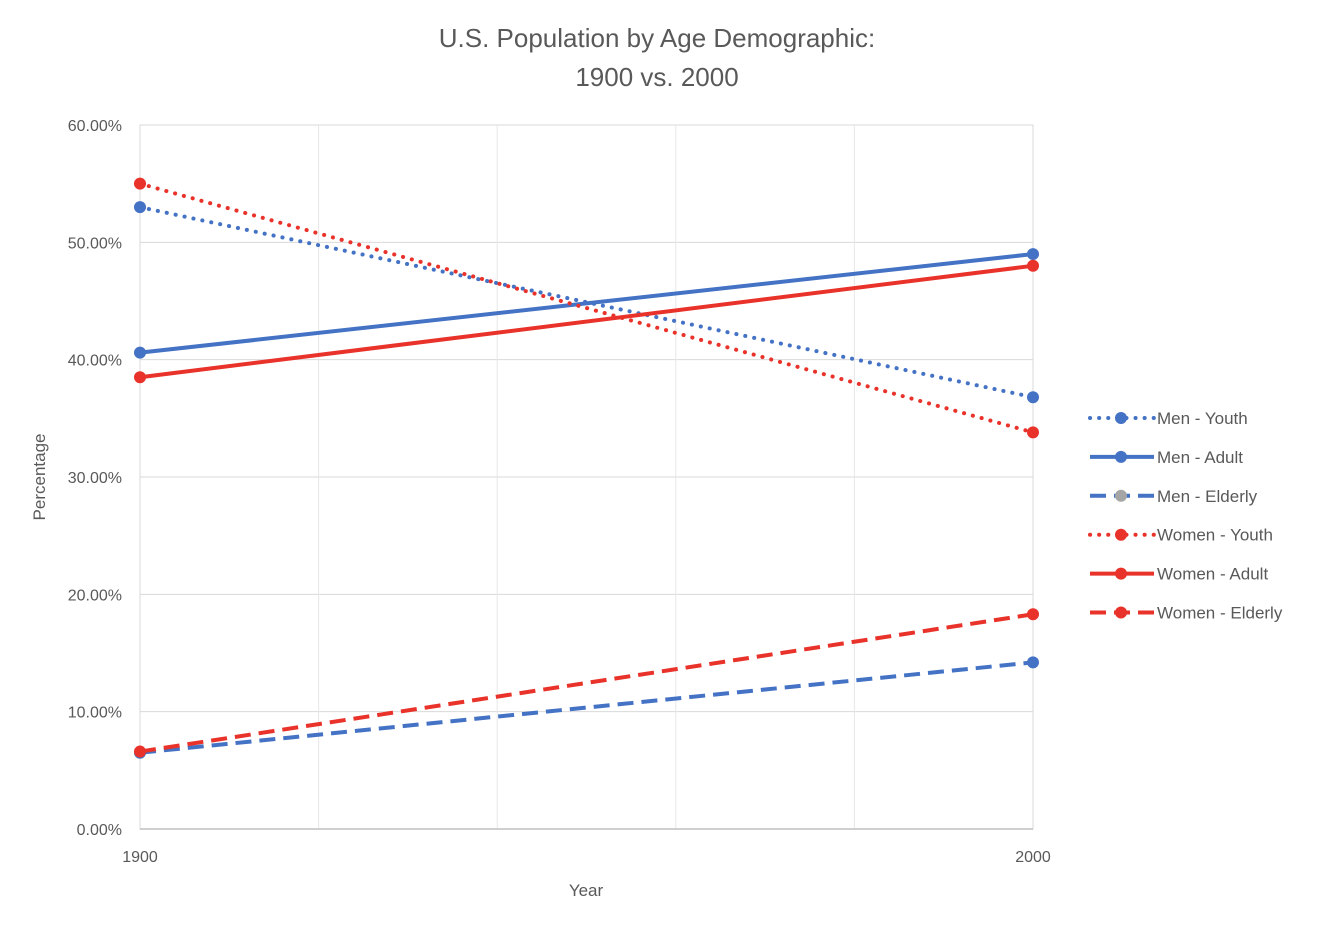  What do you see at coordinates (1207, 496) in the screenshot?
I see `legend-label: Men - Elderly` at bounding box center [1207, 496].